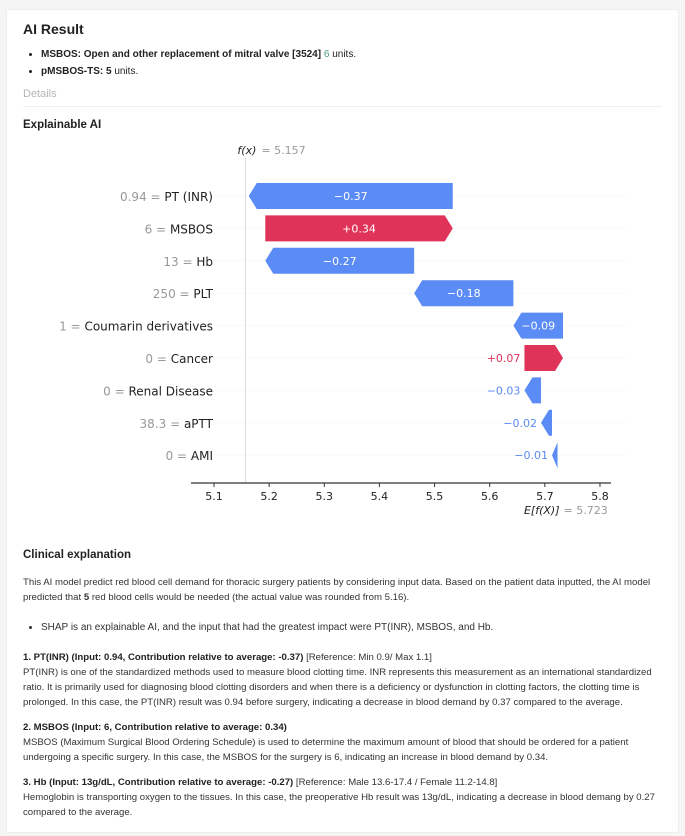  I want to click on feature-label: 0 = Cancer, so click(179, 359).